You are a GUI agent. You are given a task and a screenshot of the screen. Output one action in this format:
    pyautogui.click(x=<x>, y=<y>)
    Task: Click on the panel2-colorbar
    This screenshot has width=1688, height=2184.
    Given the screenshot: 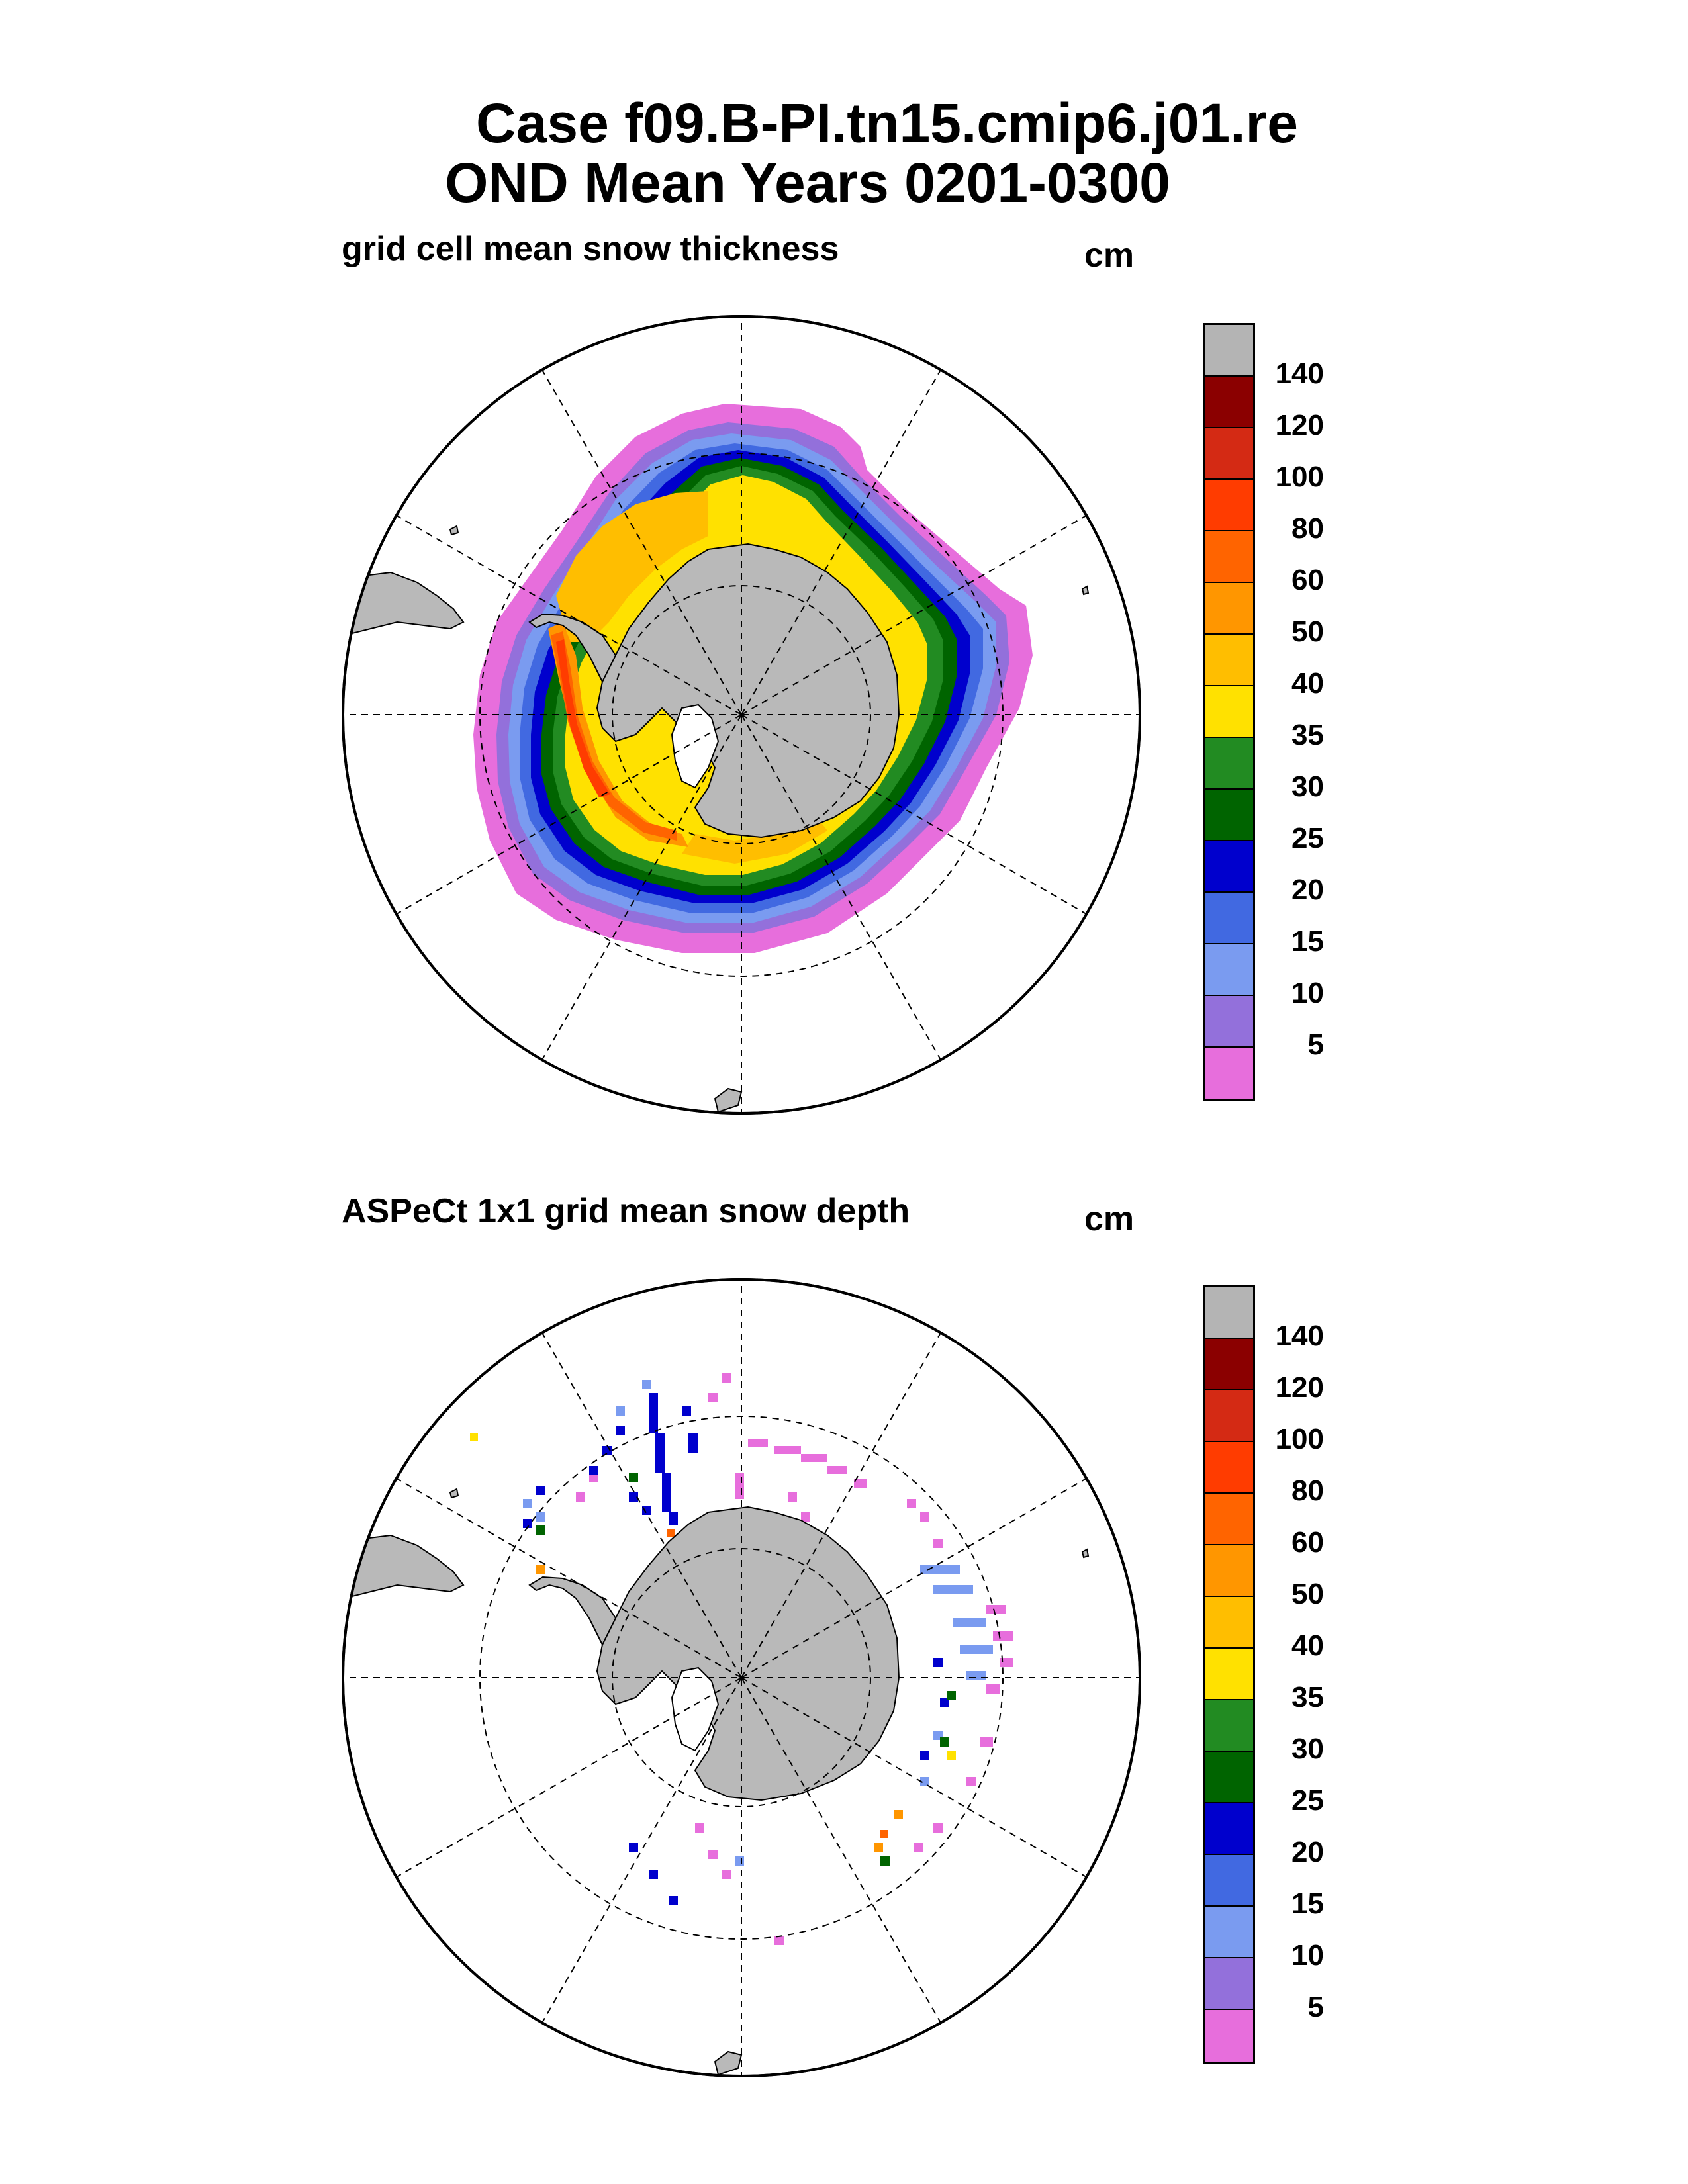 What is the action you would take?
    pyautogui.click(x=1229, y=1675)
    